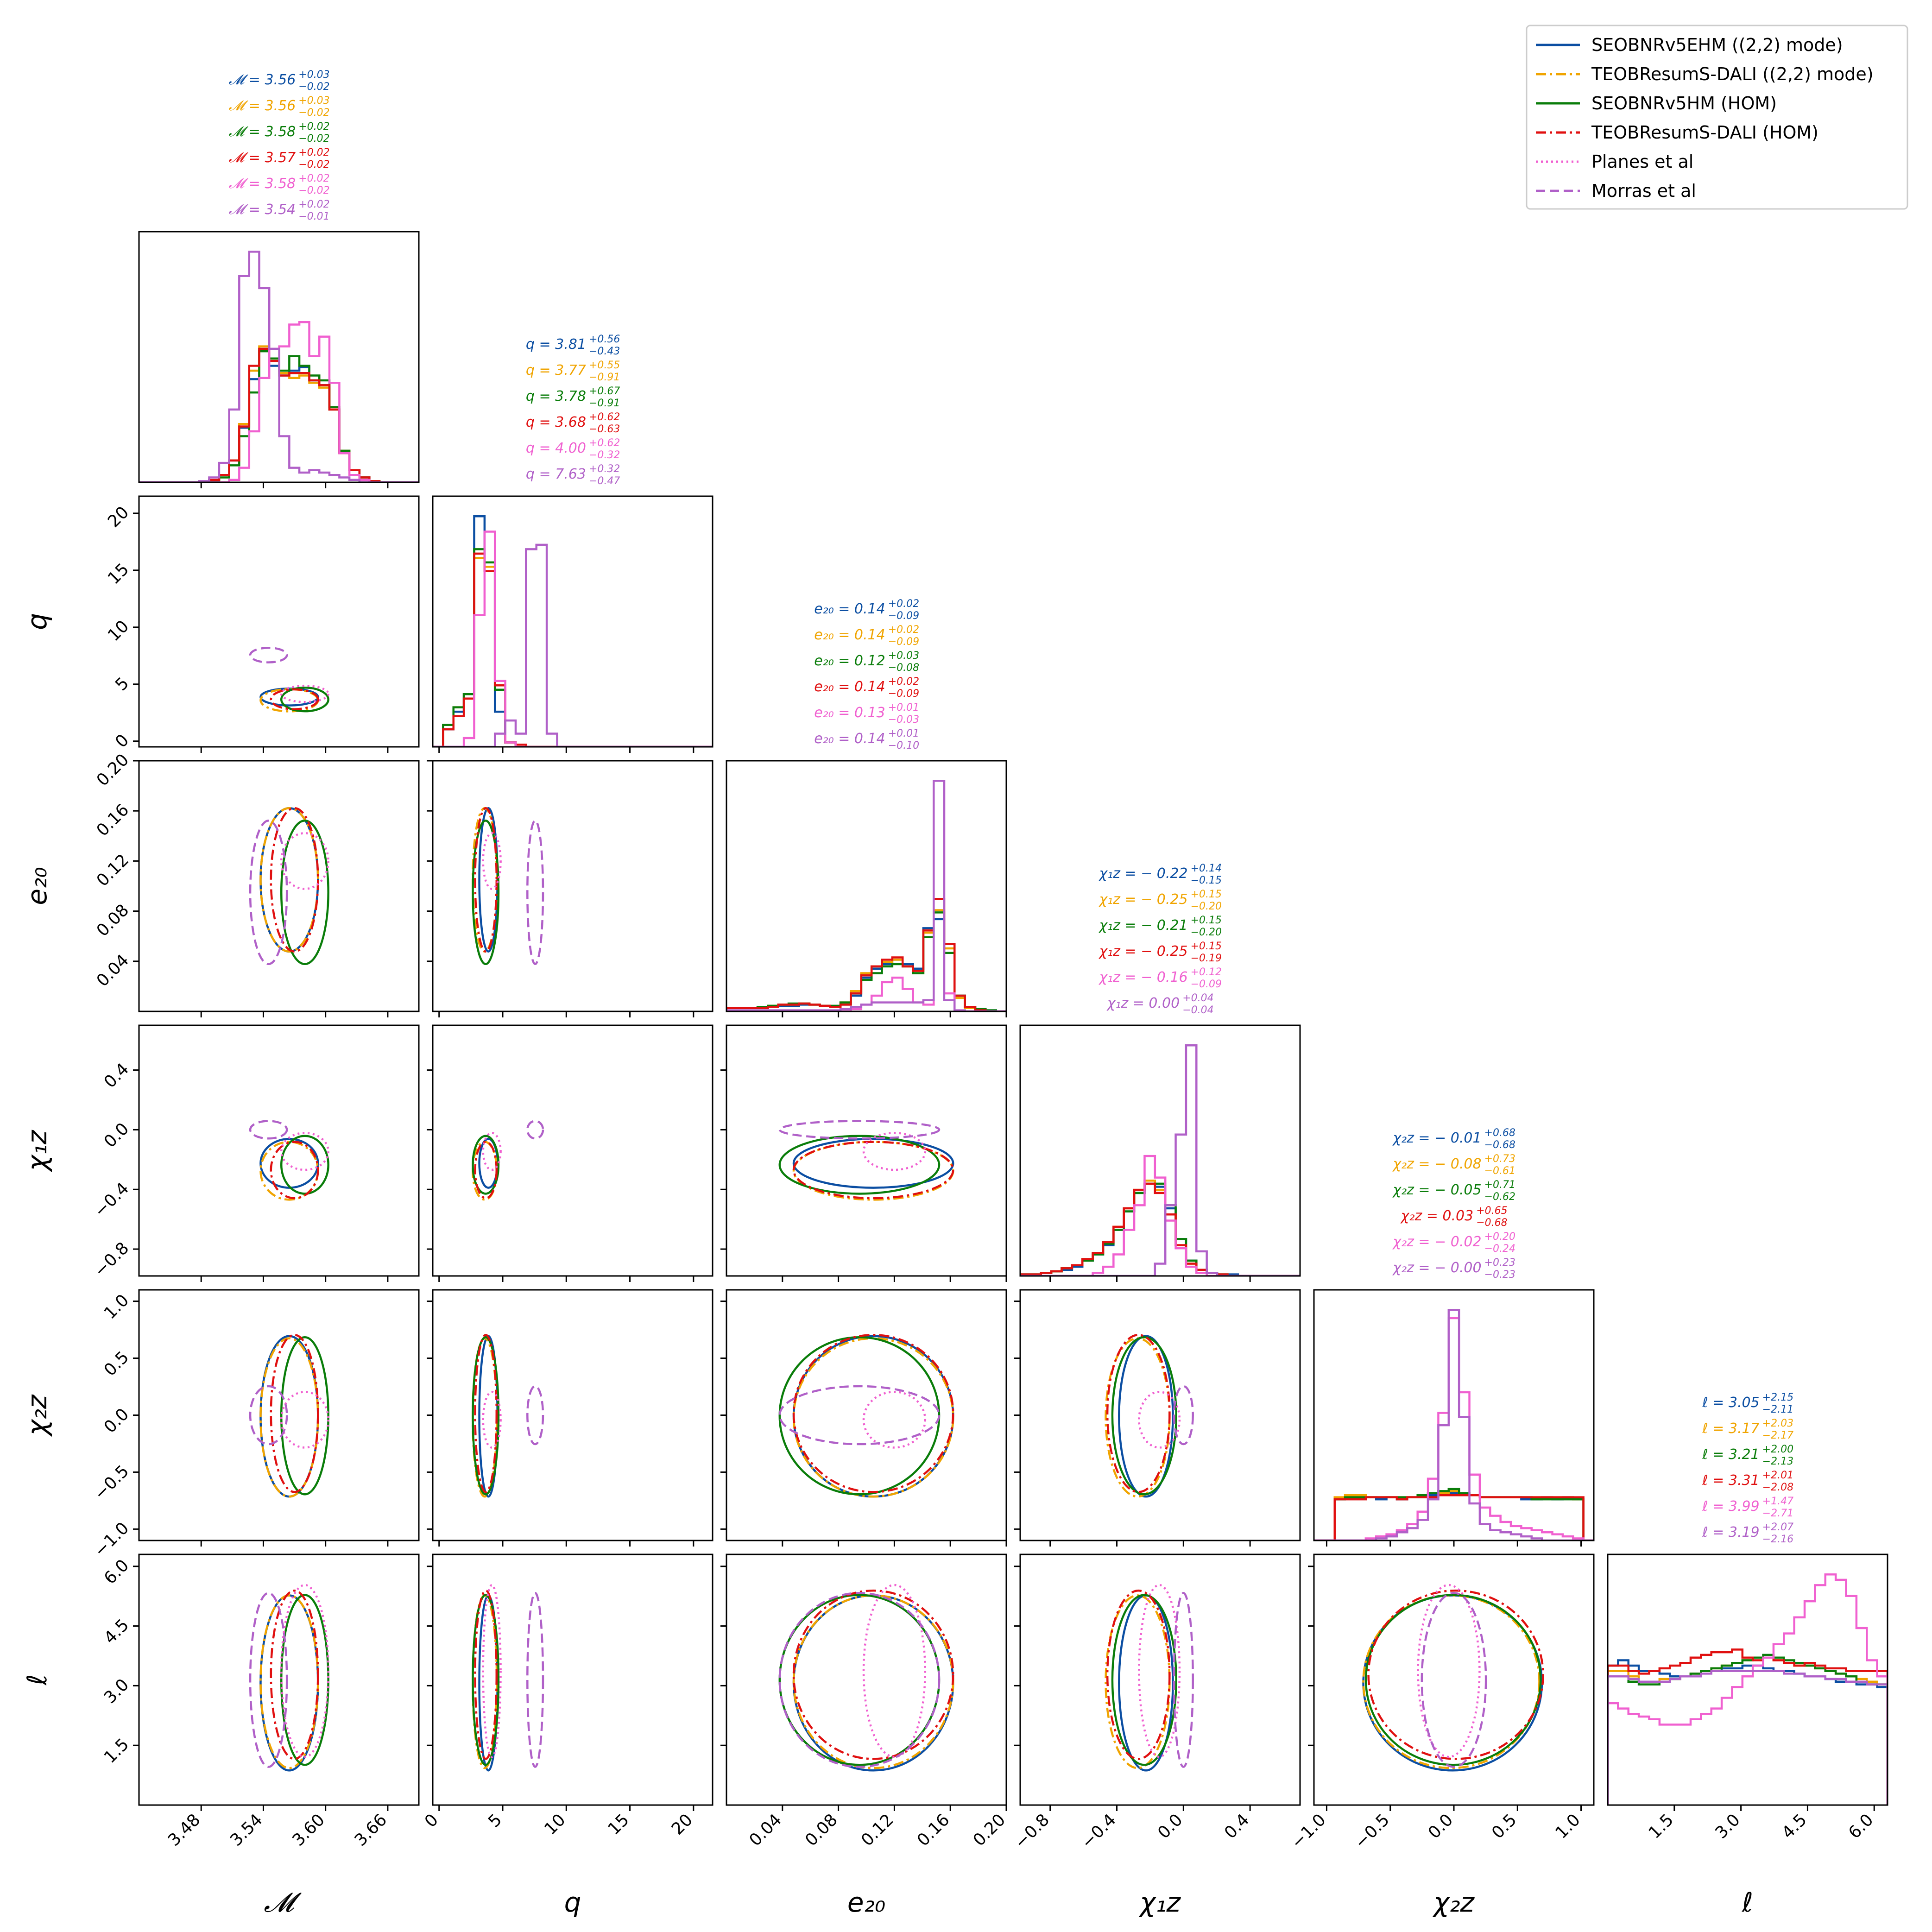 The height and width of the screenshot is (1932, 1932). Describe the element at coordinates (1730, 1454) in the screenshot. I see `stat-label-ell-series-2: ℓ = 3.21` at that location.